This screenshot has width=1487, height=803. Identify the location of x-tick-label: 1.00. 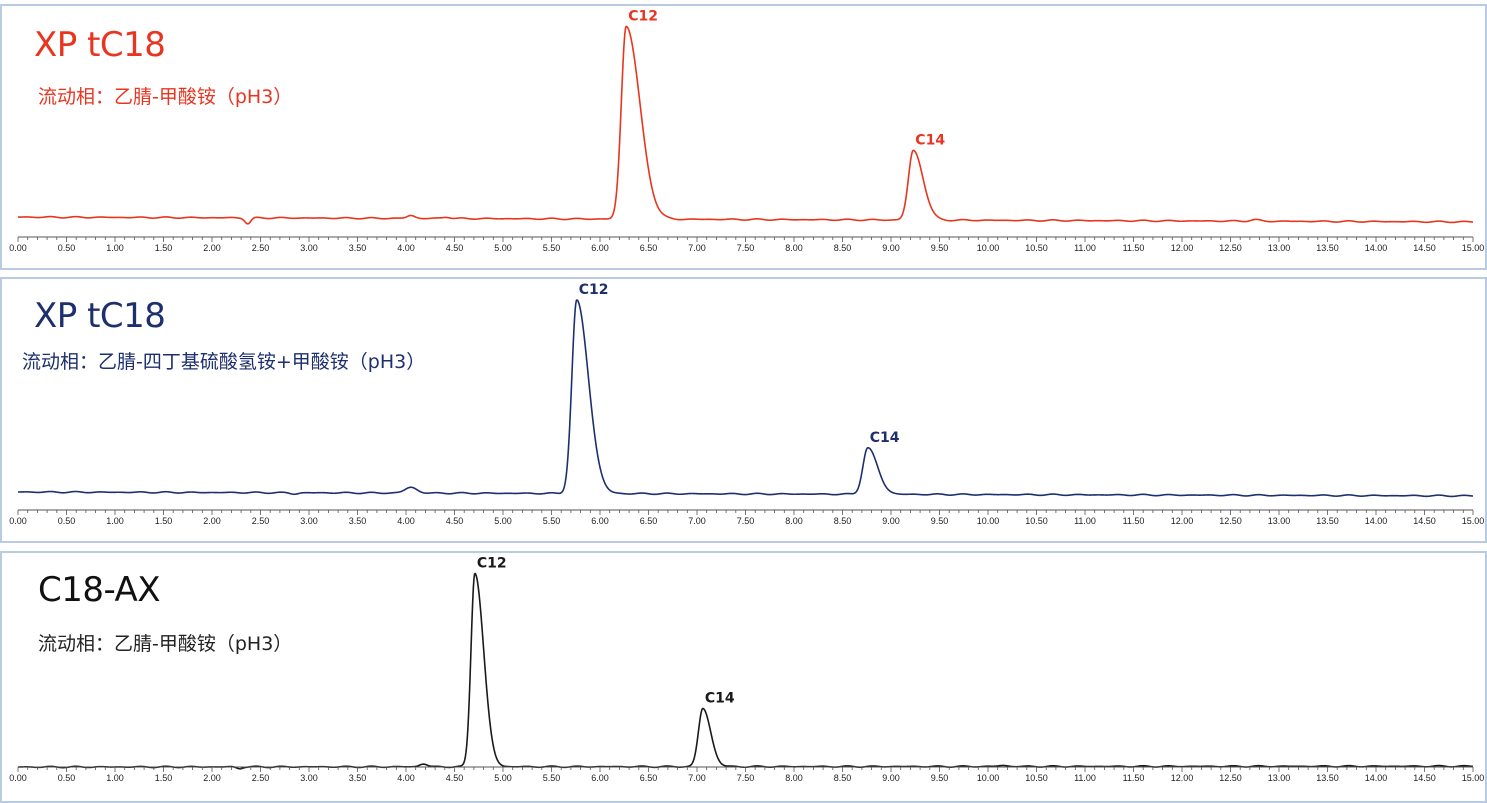
(115, 778).